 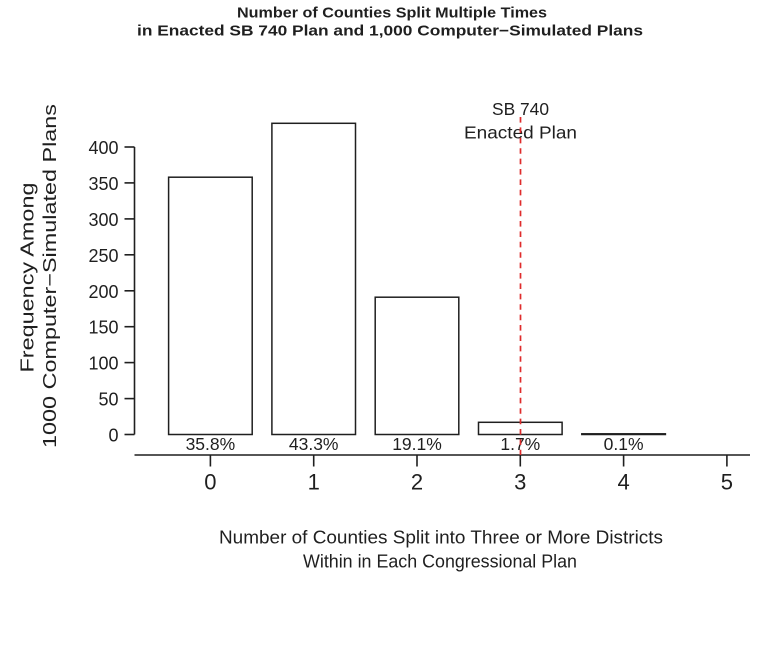 I want to click on bar-percent-label-x0: 35.8%, so click(x=211, y=444).